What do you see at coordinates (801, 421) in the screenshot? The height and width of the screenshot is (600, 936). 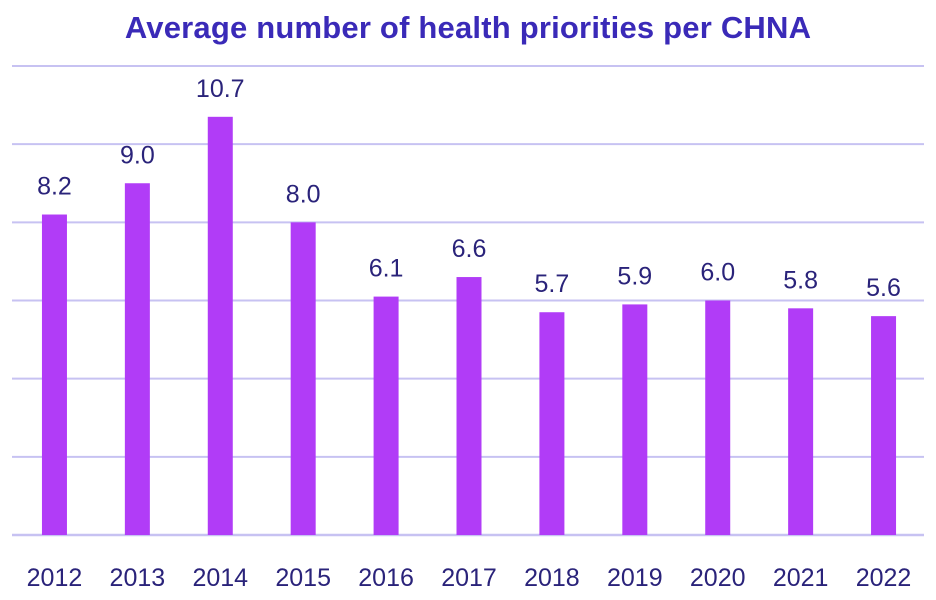 I see `bar-2021` at bounding box center [801, 421].